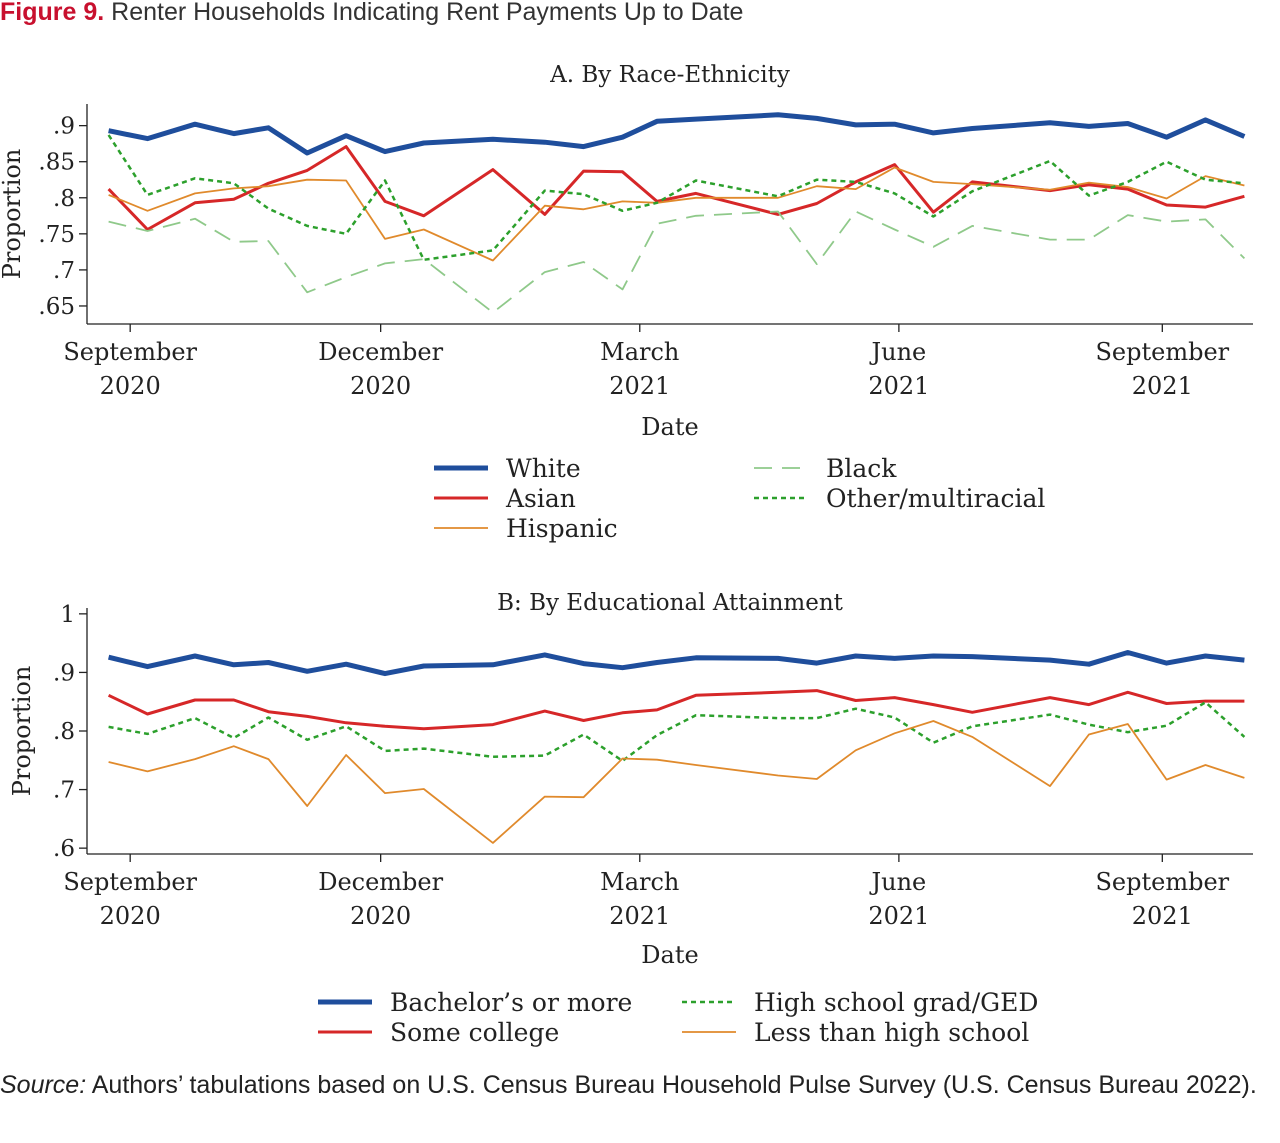 The height and width of the screenshot is (1143, 1280). I want to click on chart-a-y-tick-label: .75, so click(56, 235).